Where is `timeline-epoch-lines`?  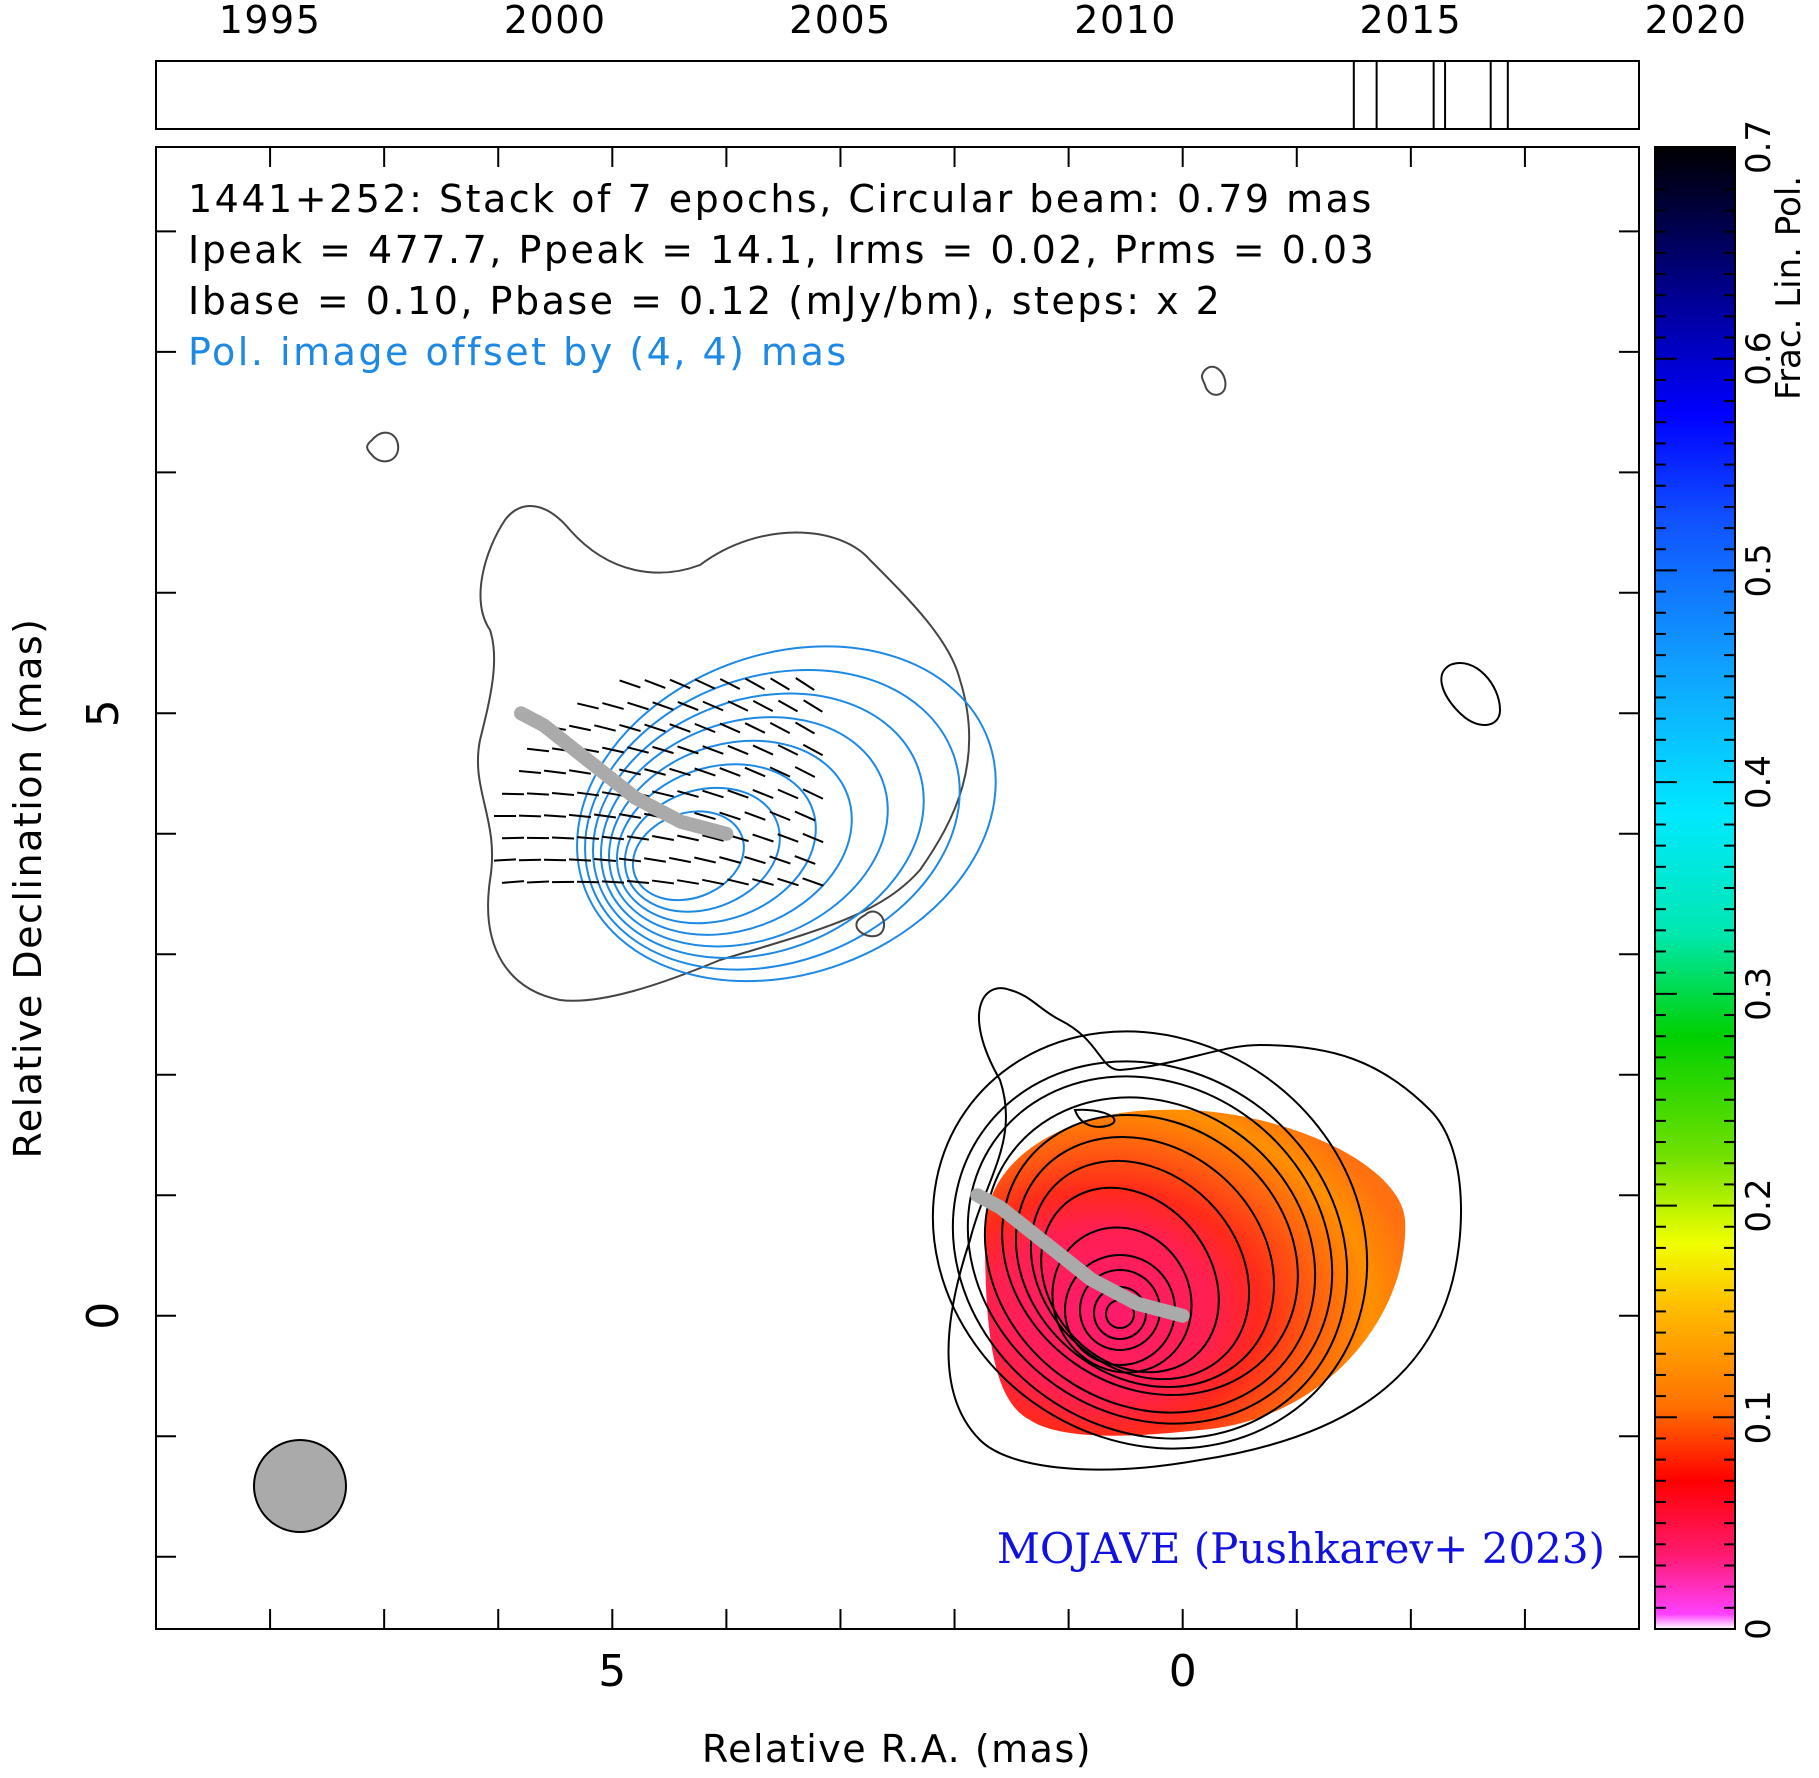
timeline-epoch-lines is located at coordinates (1430, 95).